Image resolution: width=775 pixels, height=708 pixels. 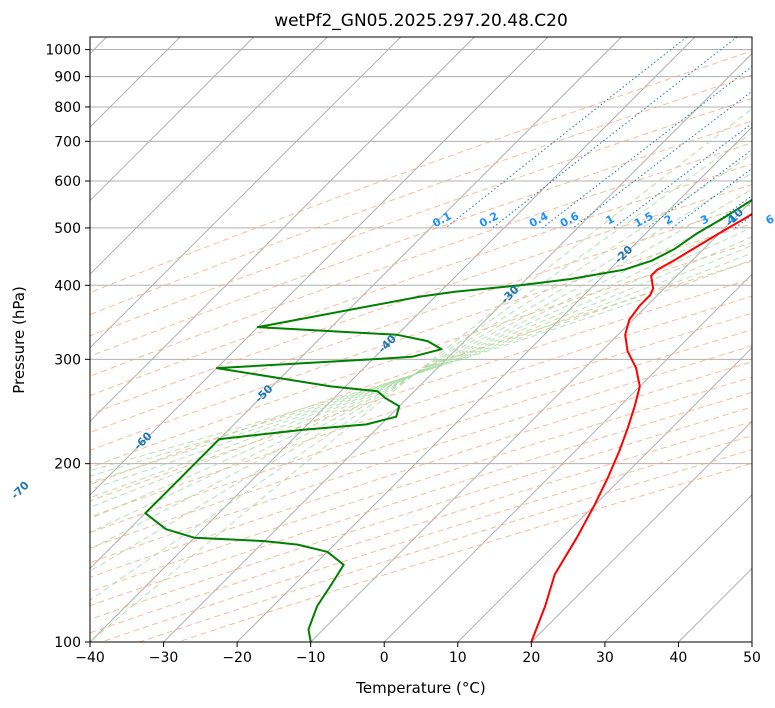 What do you see at coordinates (67, 465) in the screenshot?
I see `y-tick-label: 200` at bounding box center [67, 465].